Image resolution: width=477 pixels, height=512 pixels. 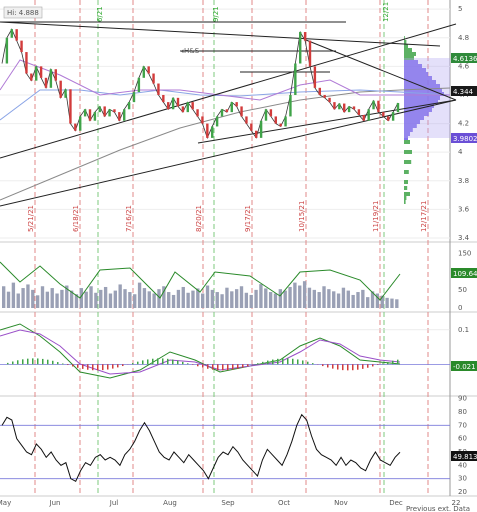 What do you see at coordinates (228, 503) in the screenshot?
I see `x-month-label: Sep` at bounding box center [228, 503].